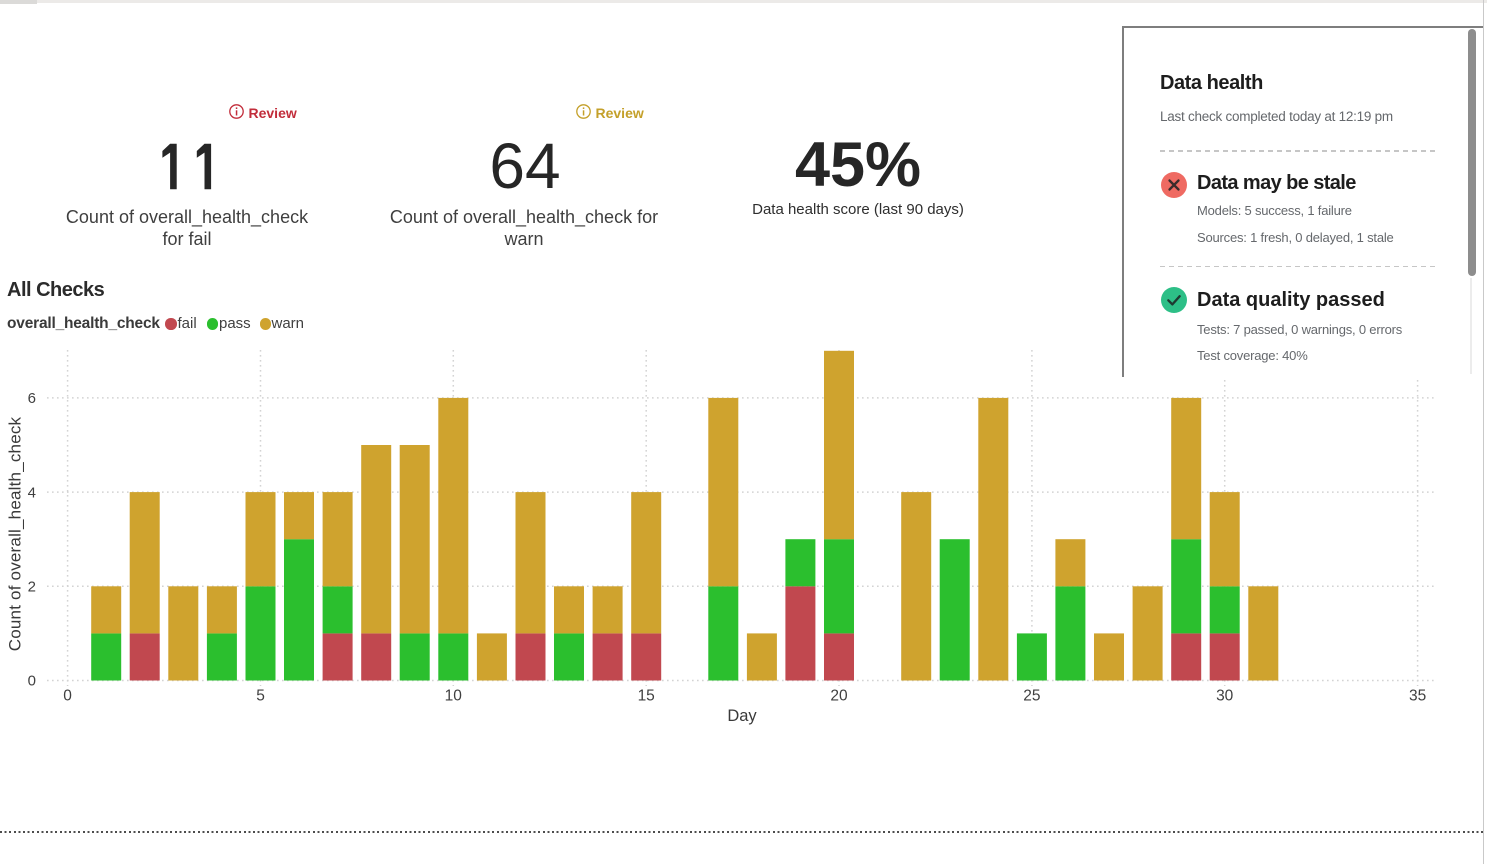  I want to click on svg-text: 10, so click(454, 696).